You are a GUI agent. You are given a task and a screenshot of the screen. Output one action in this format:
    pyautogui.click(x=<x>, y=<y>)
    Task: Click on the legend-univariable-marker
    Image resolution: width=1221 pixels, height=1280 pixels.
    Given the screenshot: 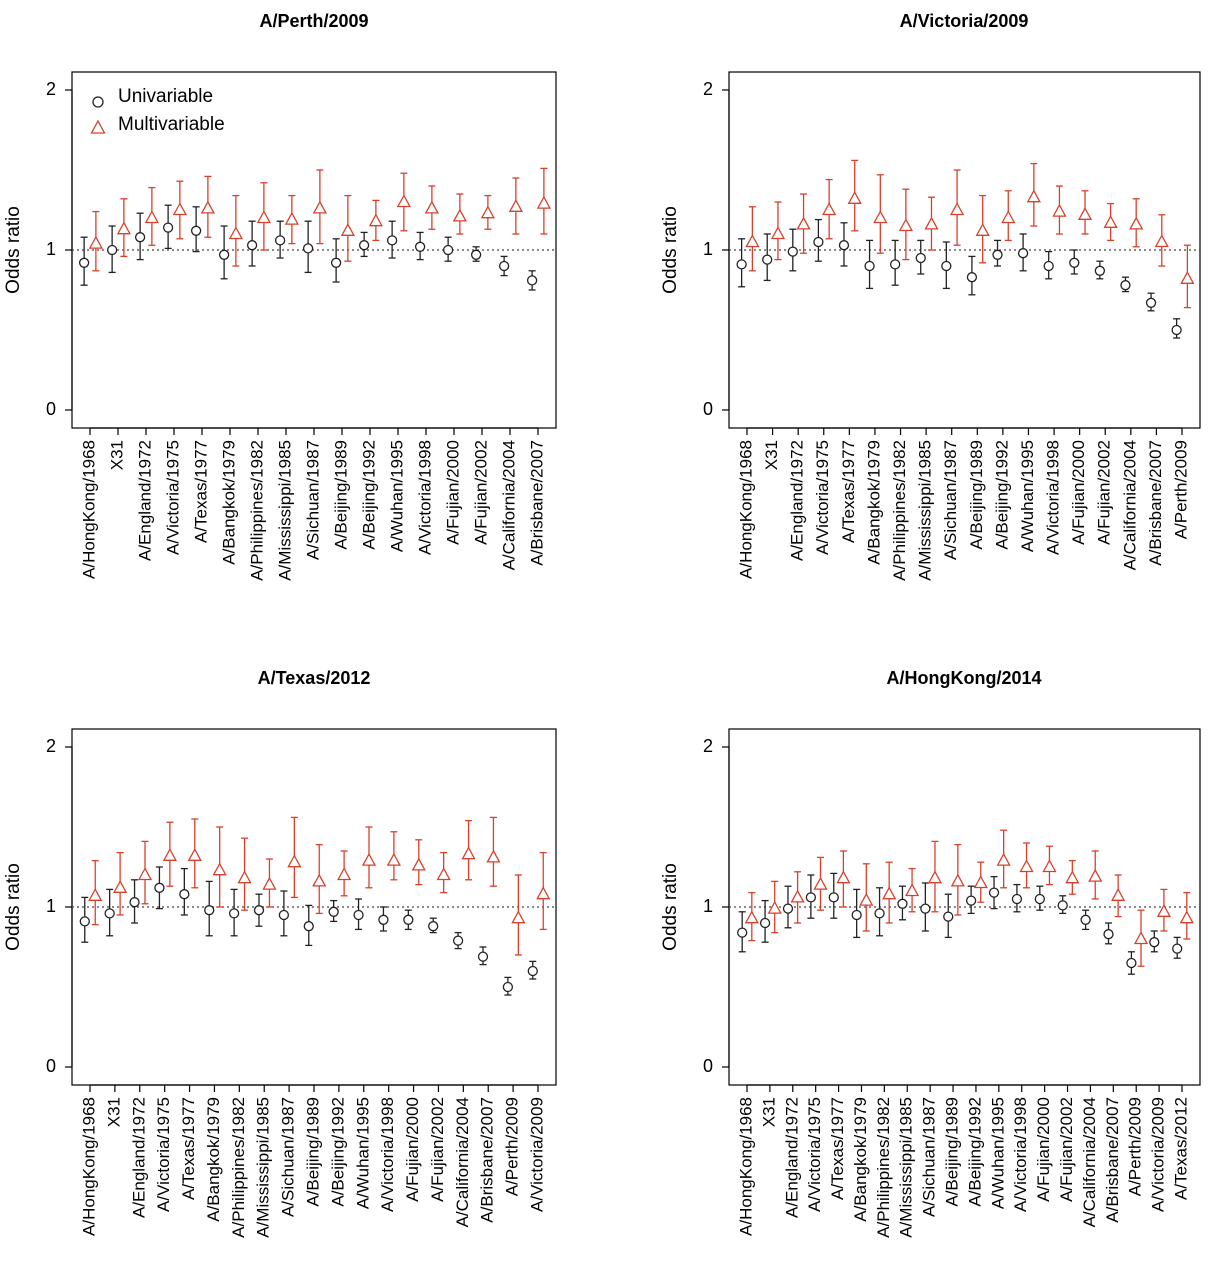 What is the action you would take?
    pyautogui.click(x=98, y=102)
    